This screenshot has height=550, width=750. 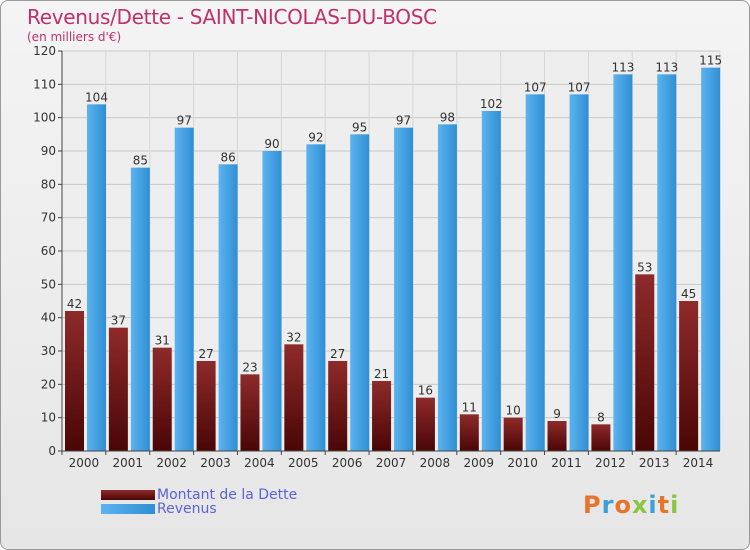 What do you see at coordinates (644, 267) in the screenshot?
I see `data-label-dette: 53` at bounding box center [644, 267].